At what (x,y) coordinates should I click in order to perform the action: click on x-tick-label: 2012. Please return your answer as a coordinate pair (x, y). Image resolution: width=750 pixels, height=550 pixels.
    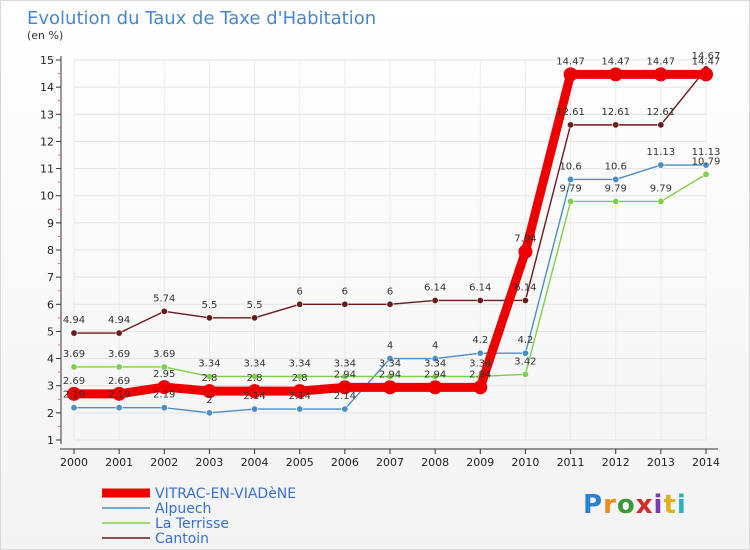
    Looking at the image, I should click on (616, 462).